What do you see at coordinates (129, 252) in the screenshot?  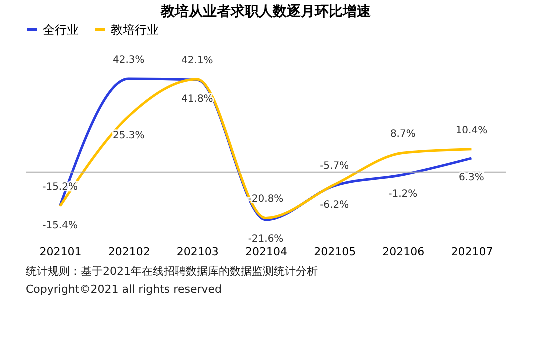 I see `x-tick-label: 202102` at bounding box center [129, 252].